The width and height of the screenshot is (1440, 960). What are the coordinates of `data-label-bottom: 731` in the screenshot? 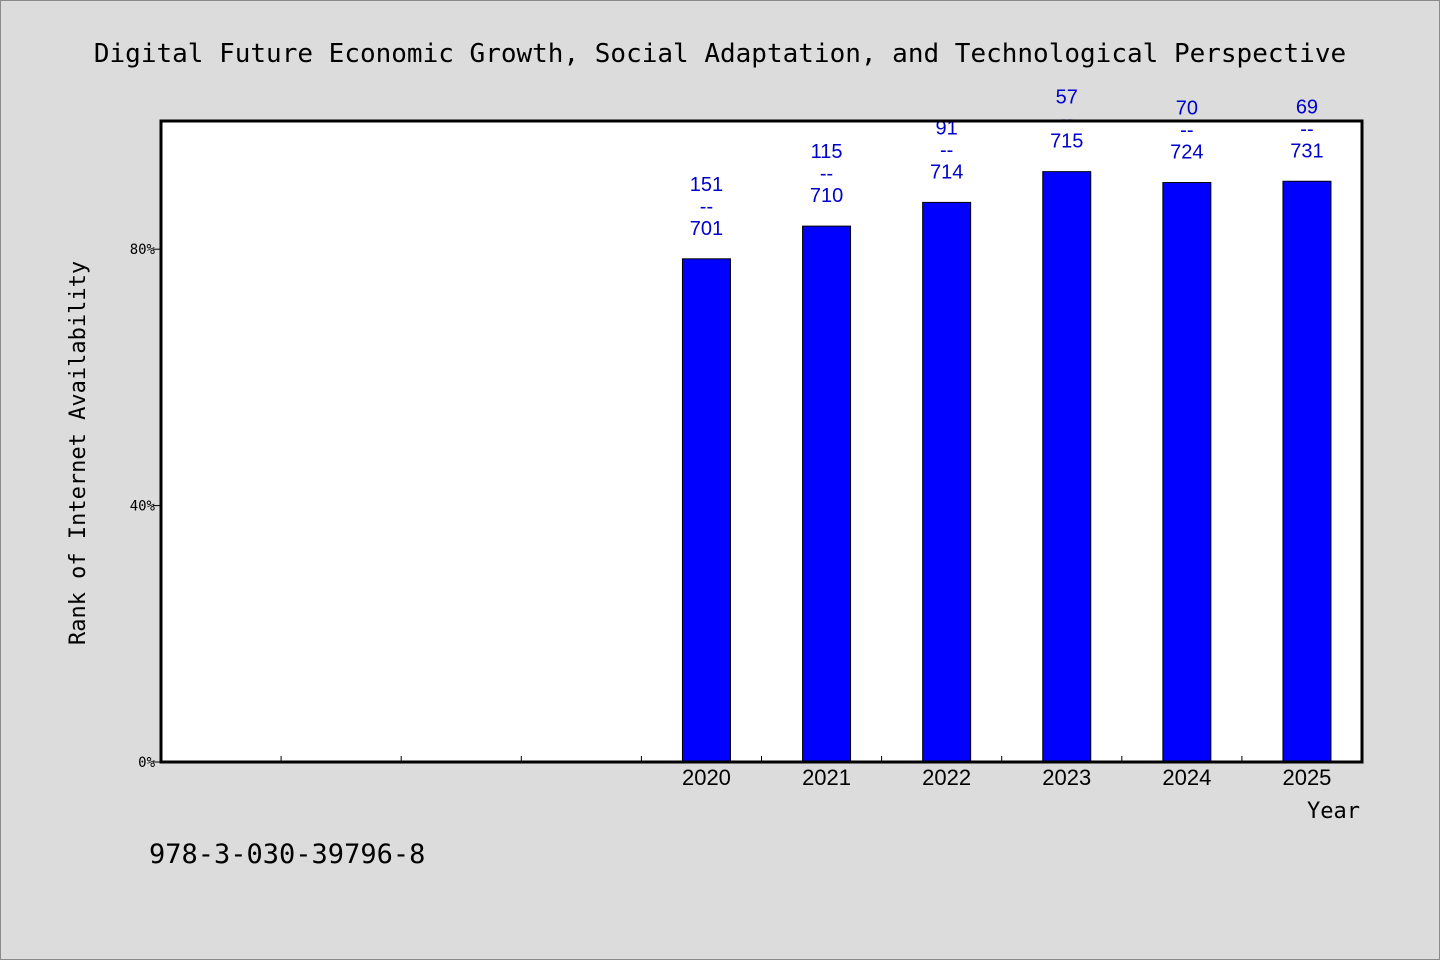 It's located at (1306, 151).